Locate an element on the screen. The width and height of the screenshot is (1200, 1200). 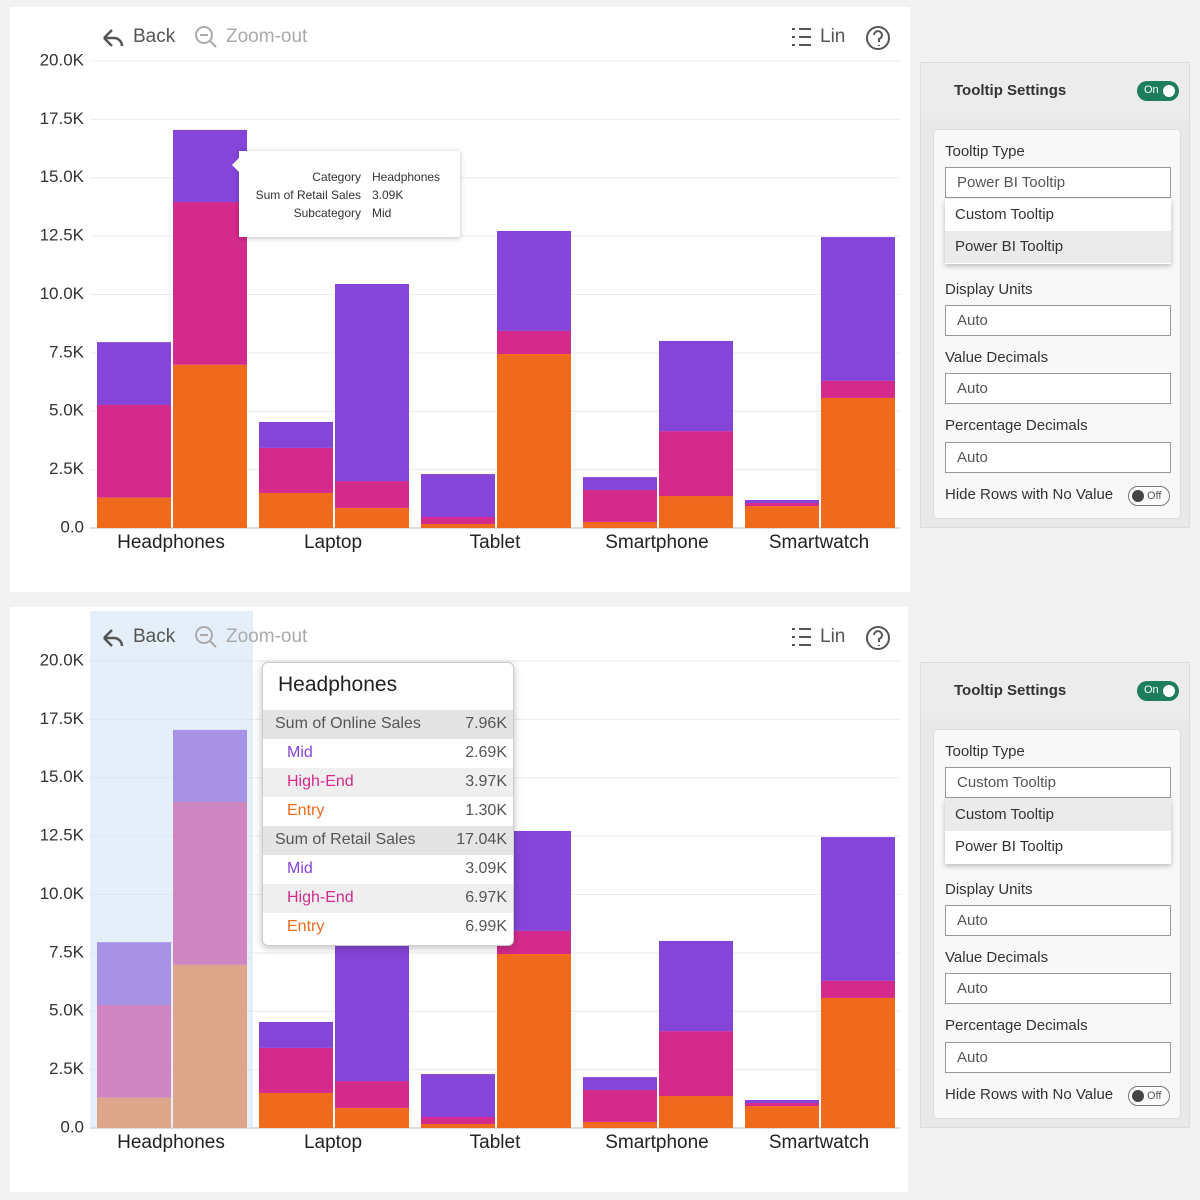
tooltip-value: 6.99K is located at coordinates (486, 926).